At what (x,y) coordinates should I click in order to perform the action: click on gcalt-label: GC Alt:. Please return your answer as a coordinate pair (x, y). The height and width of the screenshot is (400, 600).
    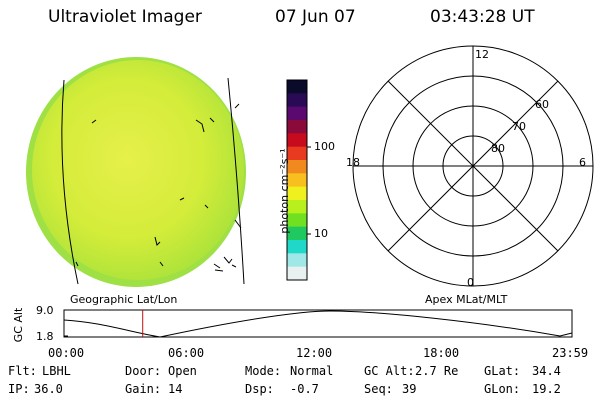
    Looking at the image, I should click on (389, 371).